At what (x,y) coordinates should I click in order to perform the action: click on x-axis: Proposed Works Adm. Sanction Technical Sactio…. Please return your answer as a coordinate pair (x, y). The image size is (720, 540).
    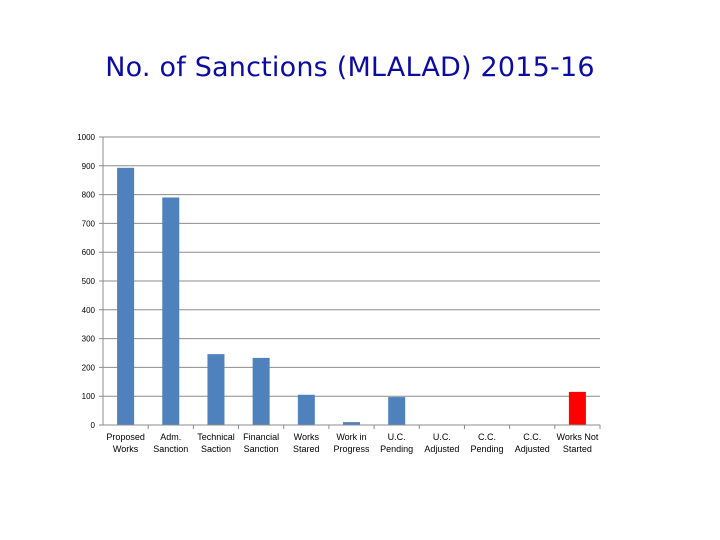
    Looking at the image, I should click on (350, 439).